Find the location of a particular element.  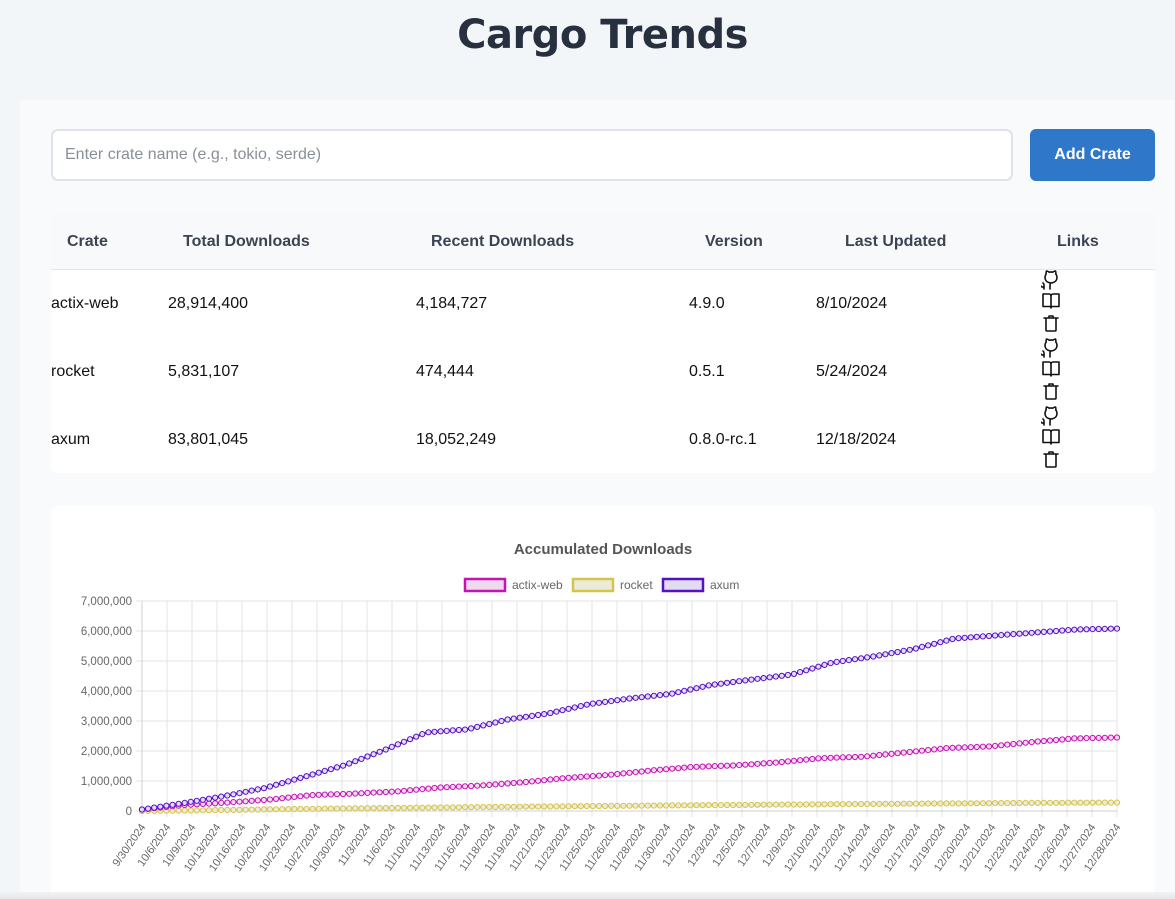

y-tick-label: 7,000,000 is located at coordinates (106, 602).